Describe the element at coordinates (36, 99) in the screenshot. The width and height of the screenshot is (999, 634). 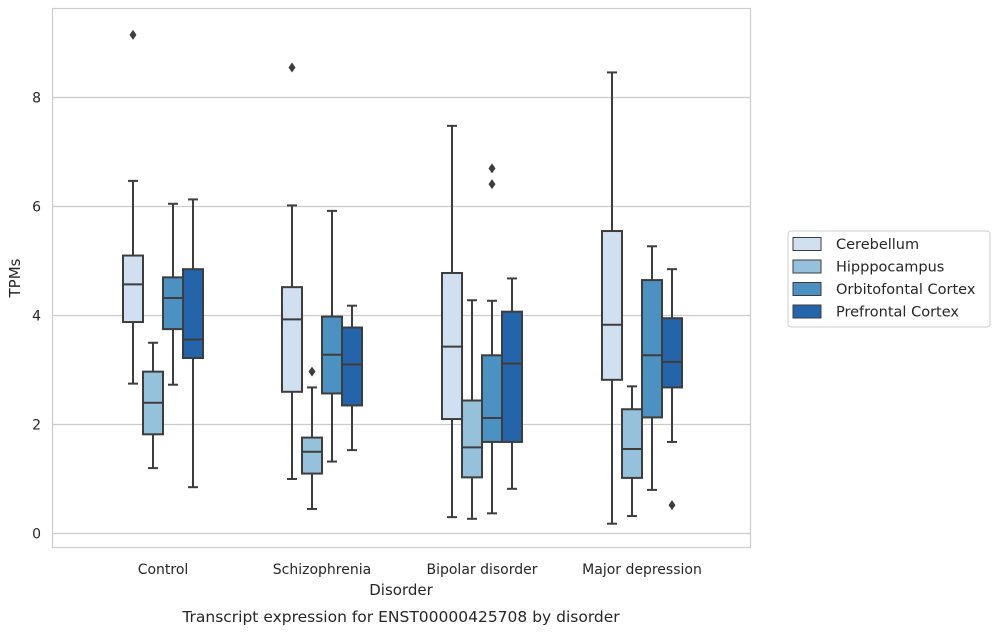
I see `y-tick-label: 8` at that location.